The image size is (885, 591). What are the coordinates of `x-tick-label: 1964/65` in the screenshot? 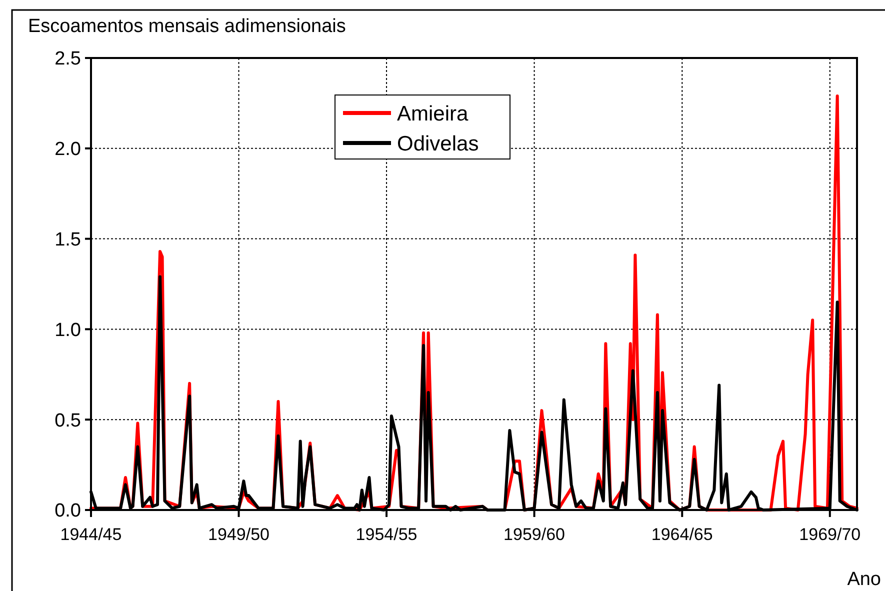 It's located at (682, 534).